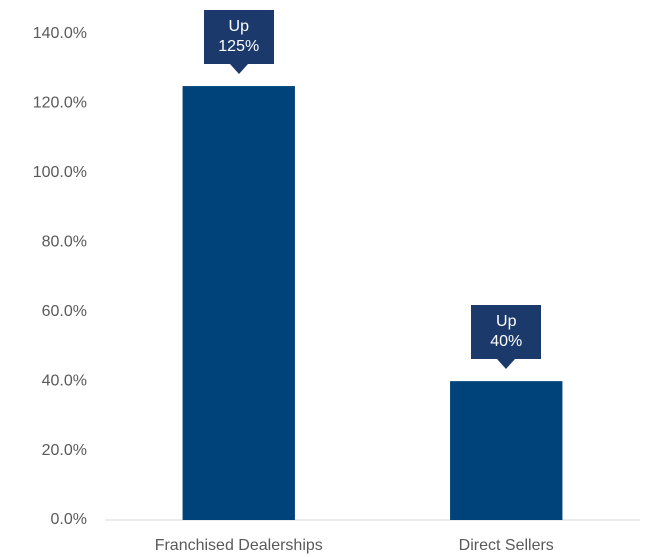 This screenshot has width=649, height=557. Describe the element at coordinates (64, 450) in the screenshot. I see `y-tick-label: 20.0%` at that location.